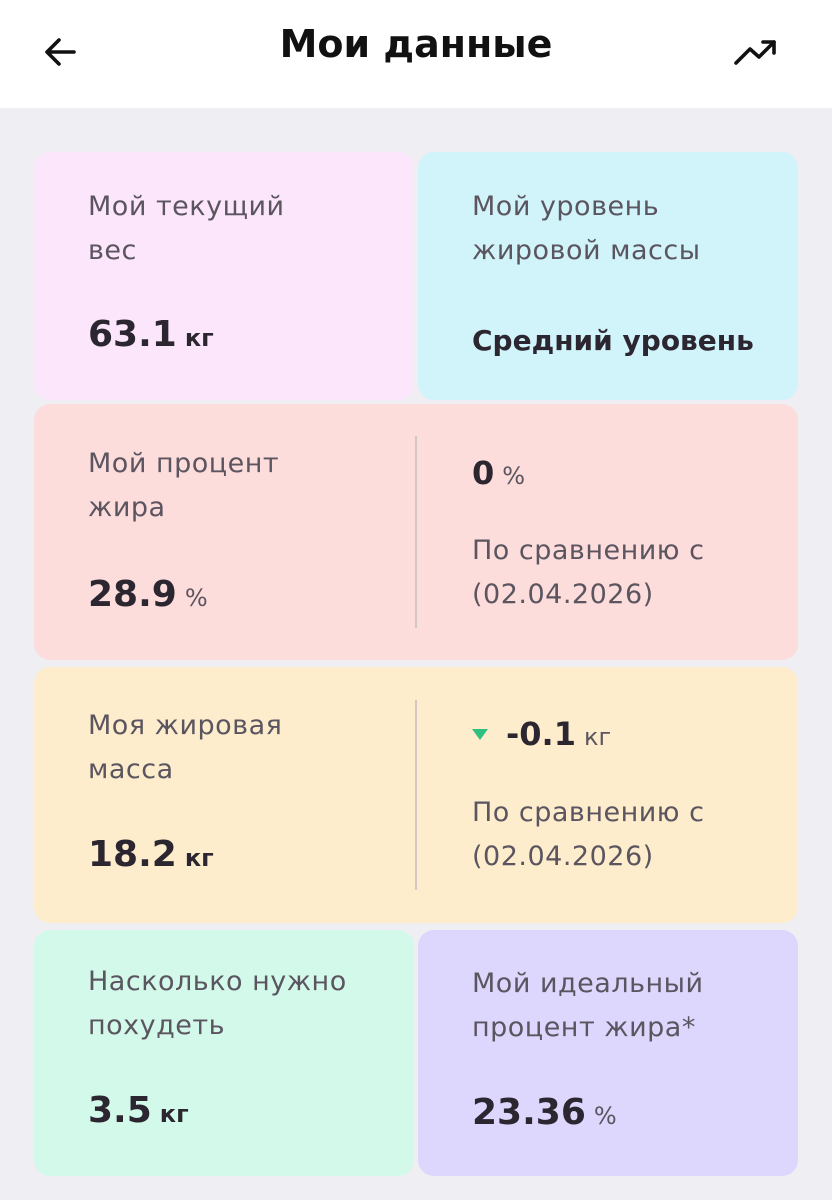  What do you see at coordinates (224, 276) in the screenshot?
I see `weight-card: Мой текущий вес 63.1 кг` at bounding box center [224, 276].